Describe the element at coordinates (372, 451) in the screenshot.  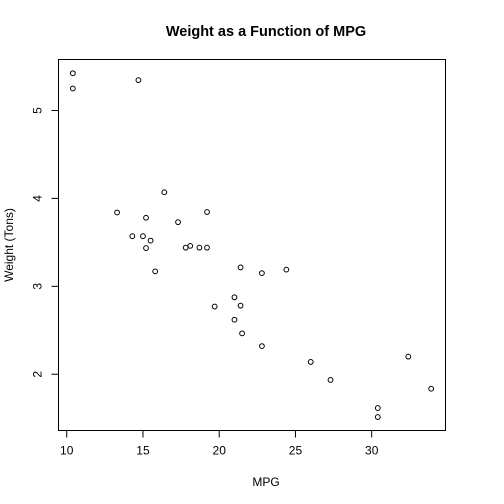
I see `x-tick-label: 30` at that location.